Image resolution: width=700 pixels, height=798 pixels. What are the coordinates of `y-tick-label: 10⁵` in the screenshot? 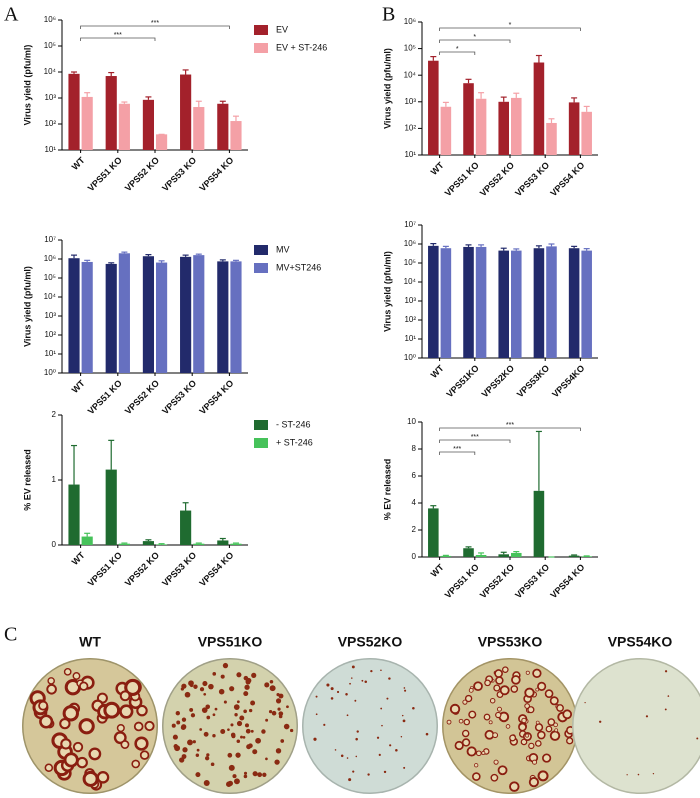 It's located at (50, 277).